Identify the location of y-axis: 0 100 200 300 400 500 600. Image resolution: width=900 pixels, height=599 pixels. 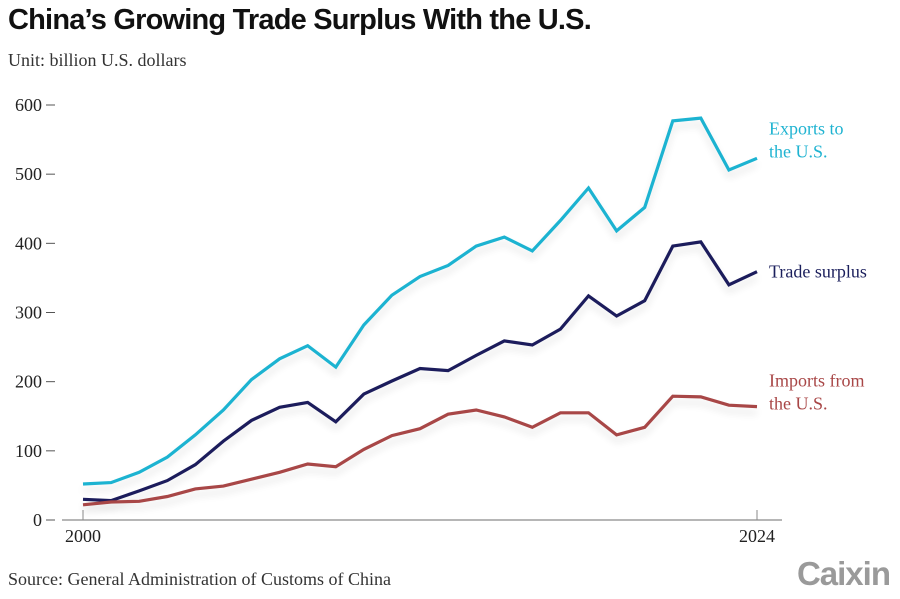
(35, 312).